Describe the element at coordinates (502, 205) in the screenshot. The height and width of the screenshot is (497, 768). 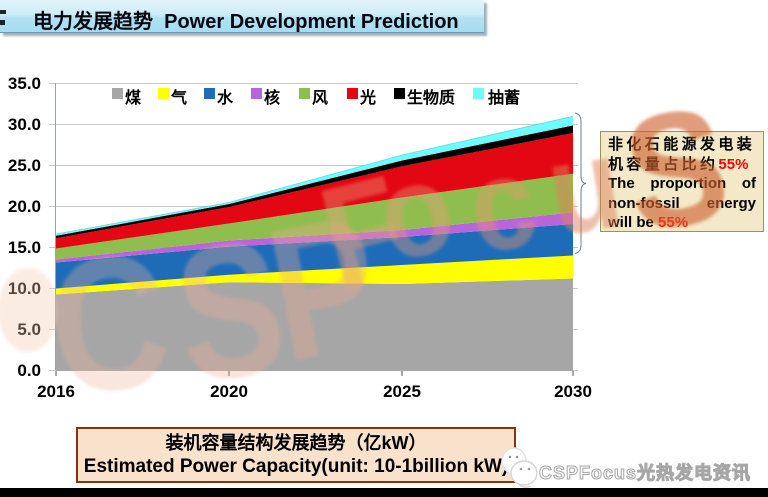
I see `svg-text: c` at that location.